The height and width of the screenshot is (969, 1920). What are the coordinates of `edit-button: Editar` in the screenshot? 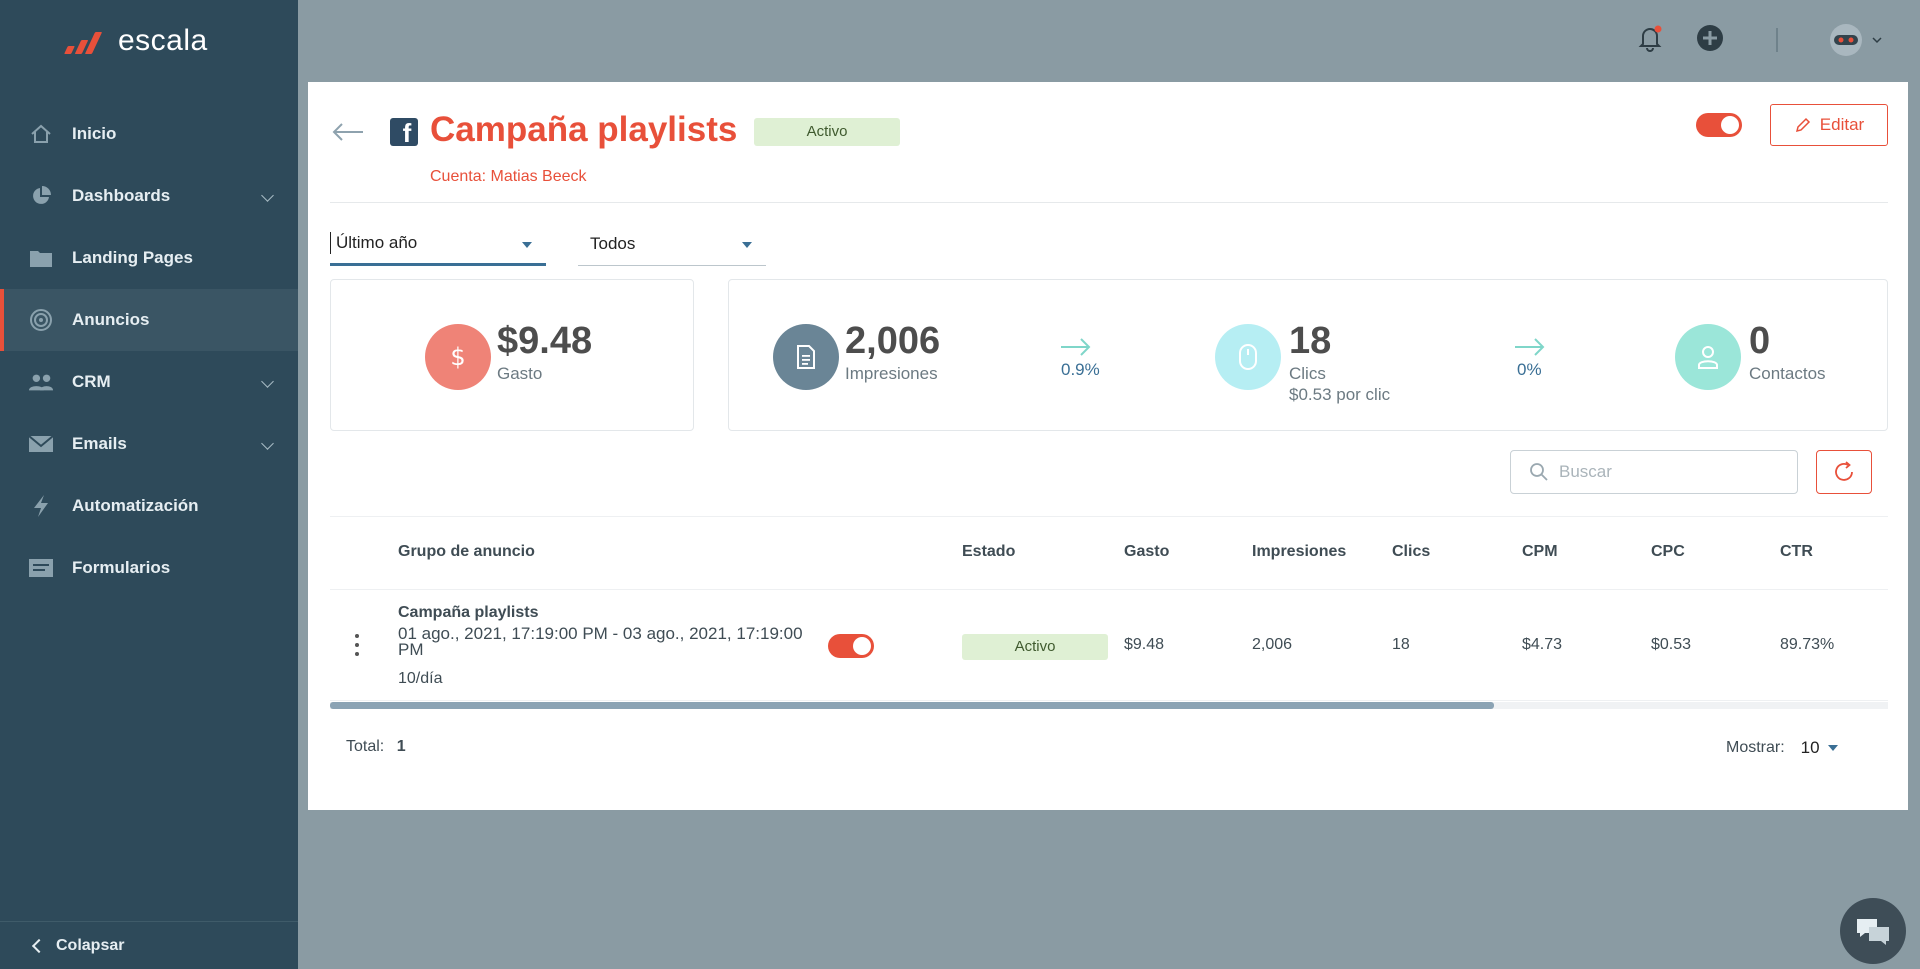 It's located at (1829, 125).